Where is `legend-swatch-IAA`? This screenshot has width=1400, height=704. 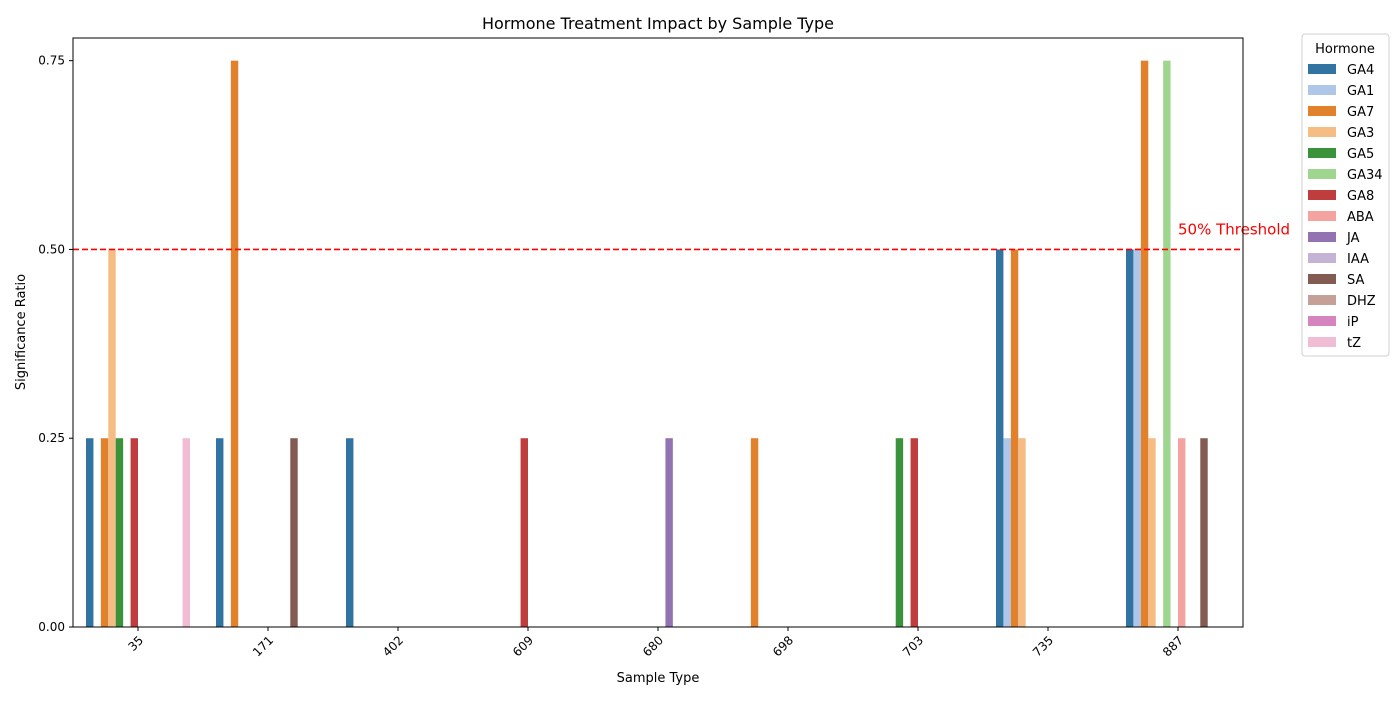 legend-swatch-IAA is located at coordinates (1322, 258).